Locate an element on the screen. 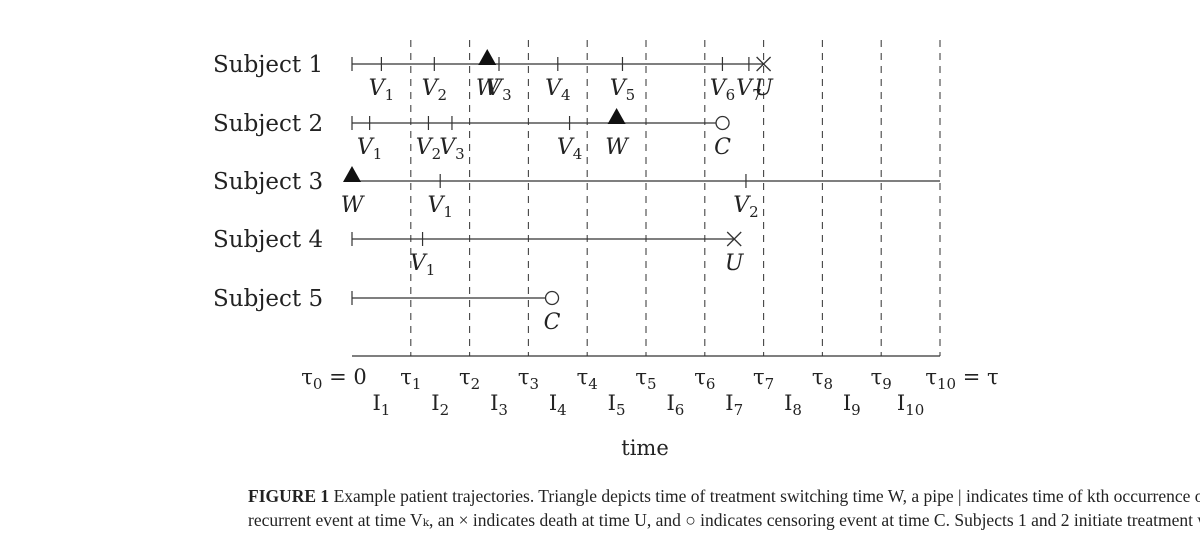 The width and height of the screenshot is (1200, 536). tau-label-10: τ10 = τ is located at coordinates (961, 379).